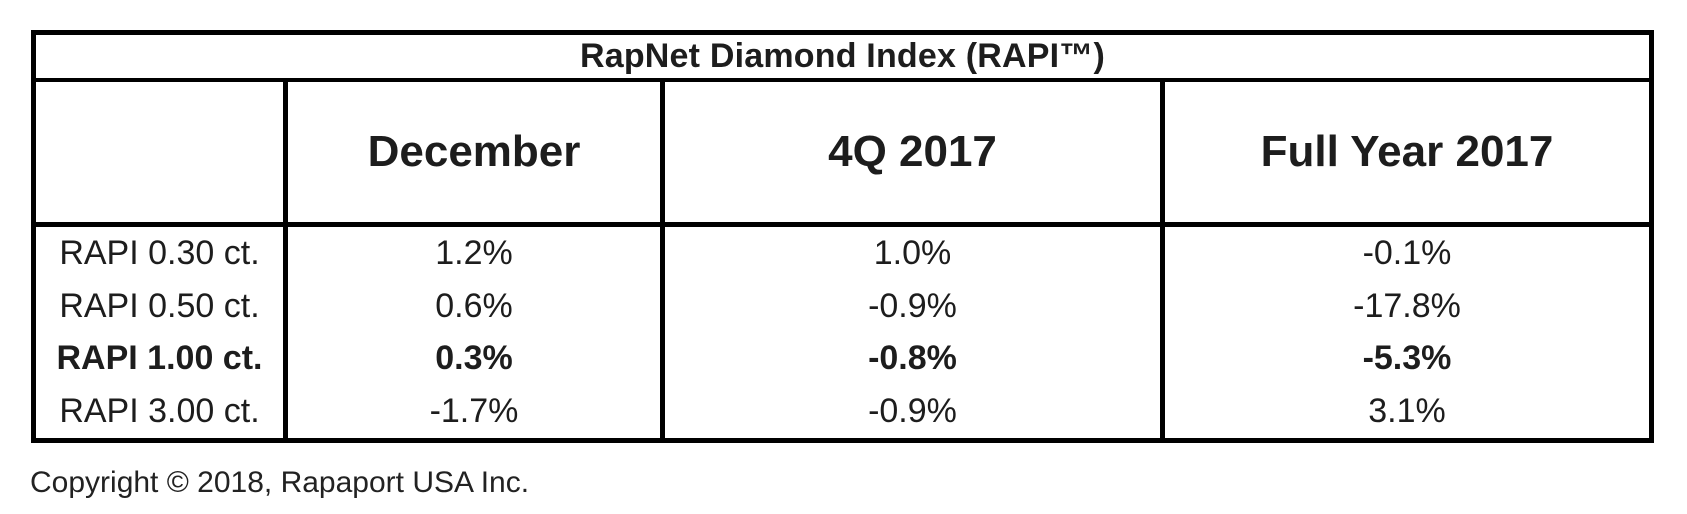 This screenshot has height=514, width=1687. What do you see at coordinates (162, 306) in the screenshot?
I see `row-label: RAPI 0.50 ct.` at bounding box center [162, 306].